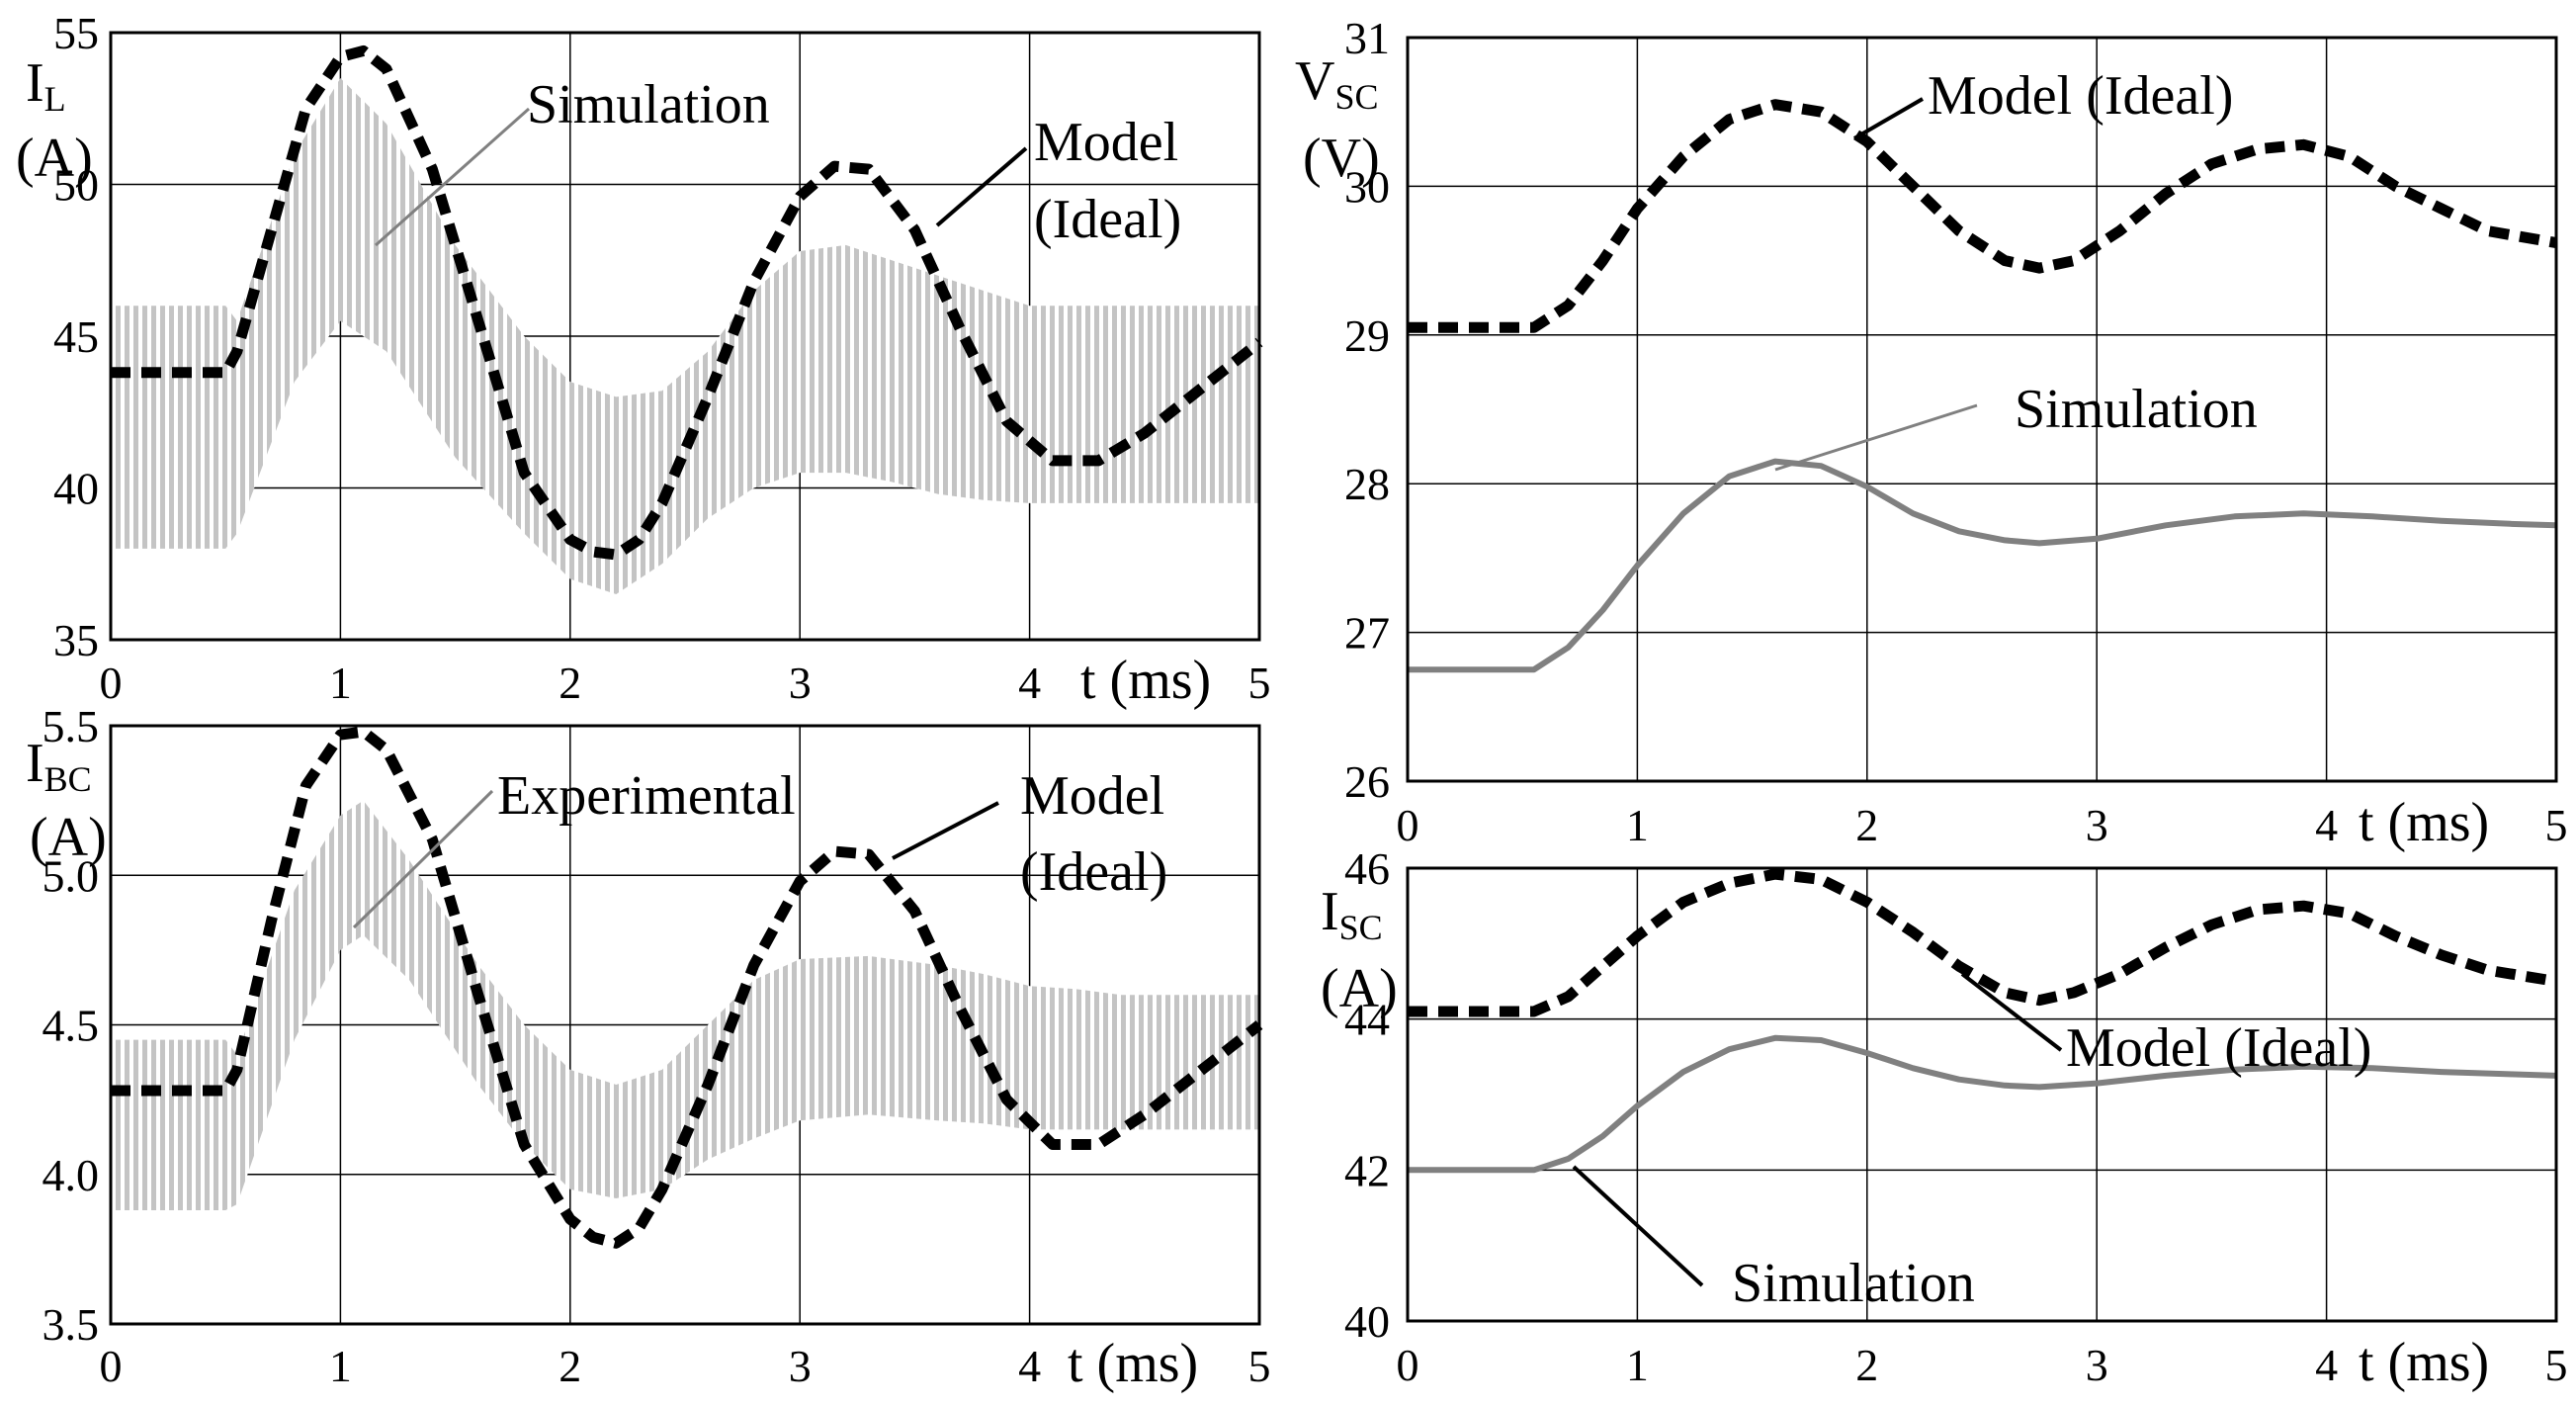 This screenshot has width=2576, height=1408. I want to click on xlabel-vsc: t (ms), so click(2424, 823).